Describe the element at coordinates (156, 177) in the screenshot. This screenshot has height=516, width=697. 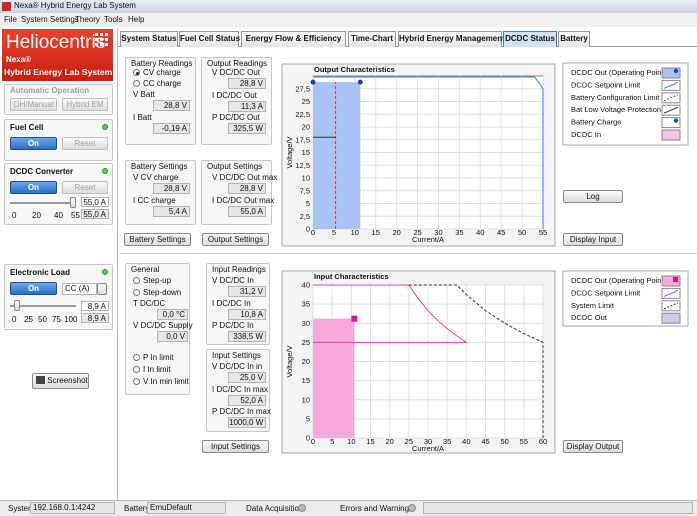
I see `field-label: V CV charge` at that location.